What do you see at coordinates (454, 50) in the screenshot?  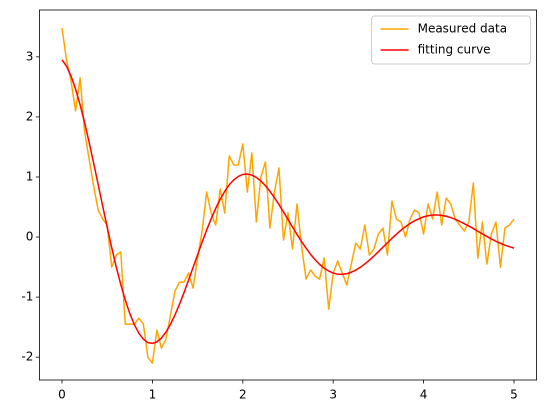 I see `legend-label: fitting curve` at bounding box center [454, 50].